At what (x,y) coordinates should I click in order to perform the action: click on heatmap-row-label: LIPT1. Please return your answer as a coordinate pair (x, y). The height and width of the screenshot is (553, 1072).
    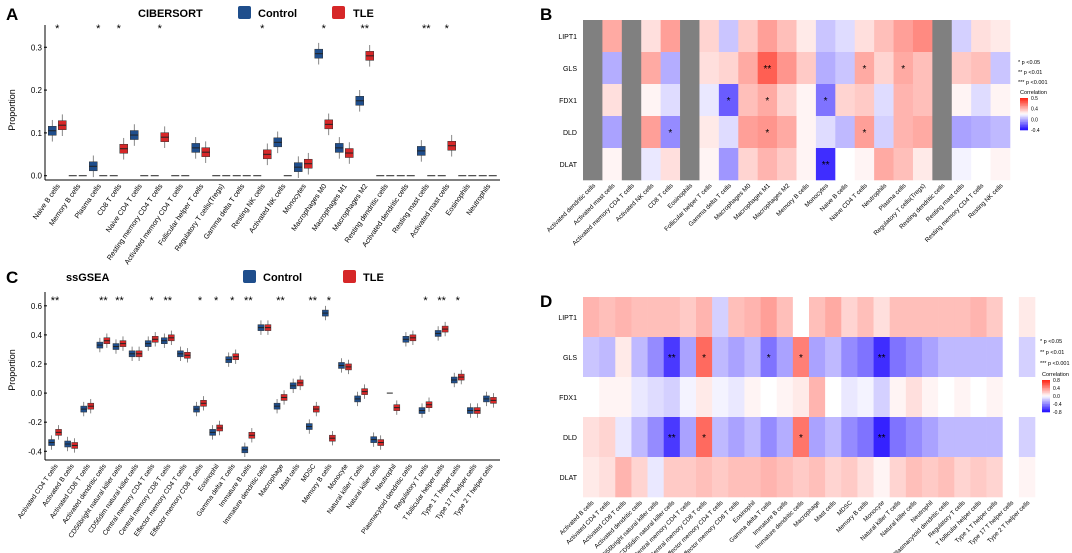
    Looking at the image, I should click on (567, 37).